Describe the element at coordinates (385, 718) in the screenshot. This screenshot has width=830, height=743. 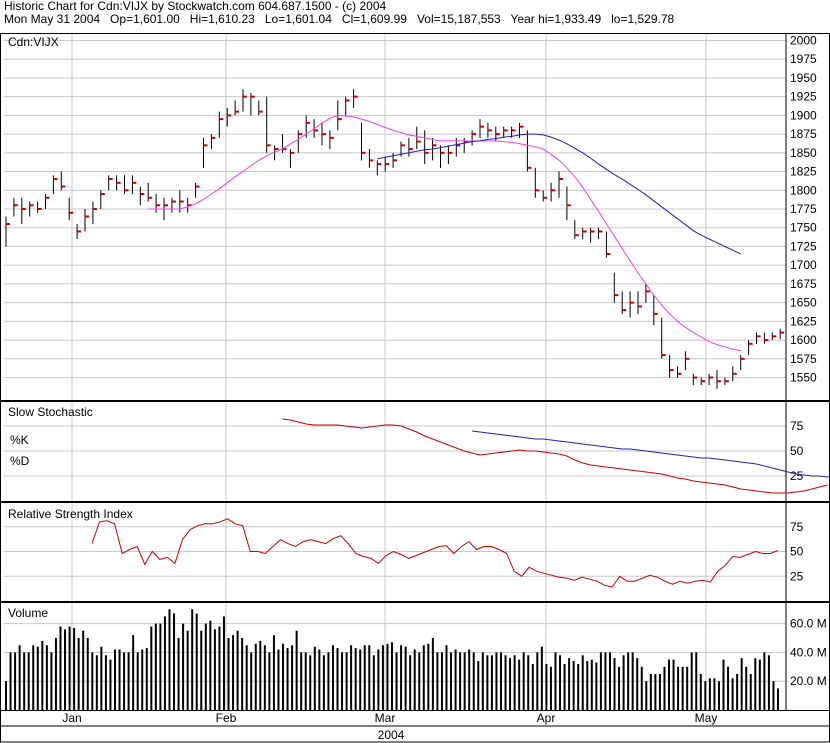
I see `x-tick-mar: Mar` at that location.